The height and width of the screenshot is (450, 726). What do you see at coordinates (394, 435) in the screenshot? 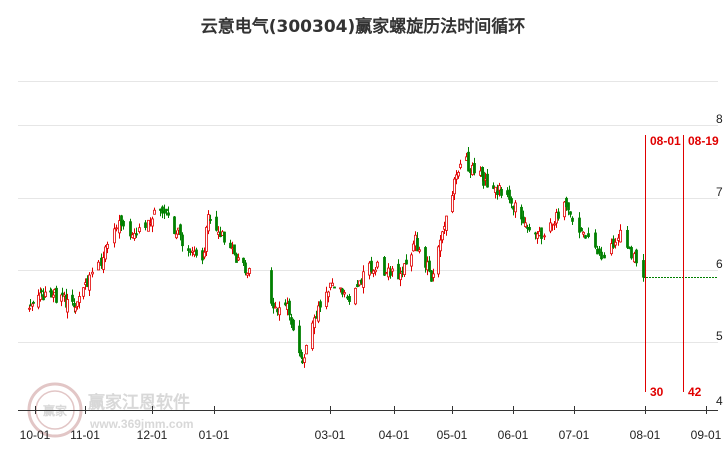
I see `x-tick-label: 04-01` at bounding box center [394, 435].